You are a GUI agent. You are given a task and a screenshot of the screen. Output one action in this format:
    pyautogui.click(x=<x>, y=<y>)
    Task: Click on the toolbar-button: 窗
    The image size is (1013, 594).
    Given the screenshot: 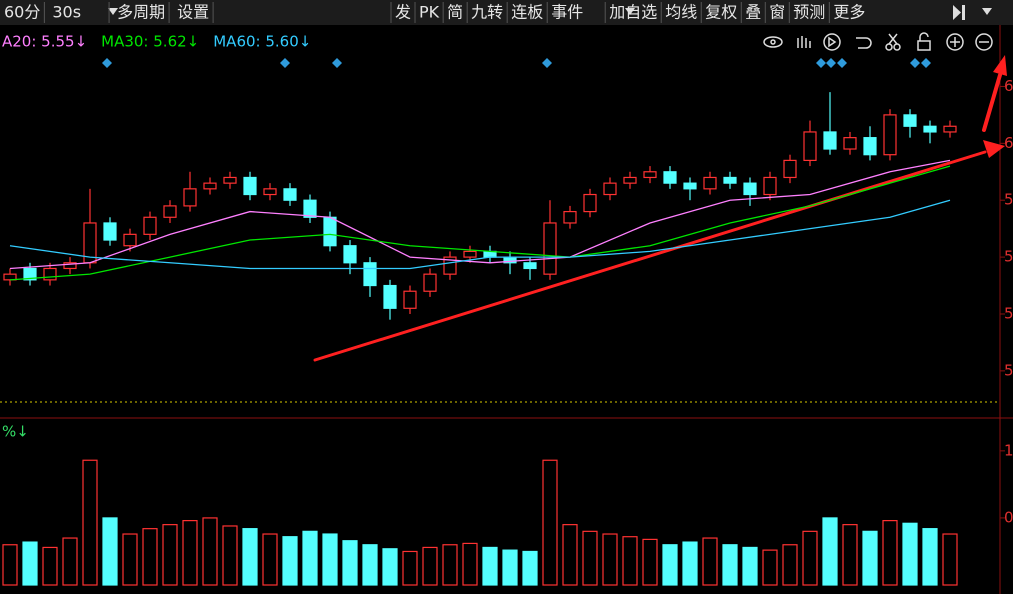 What is the action you would take?
    pyautogui.click(x=777, y=12)
    